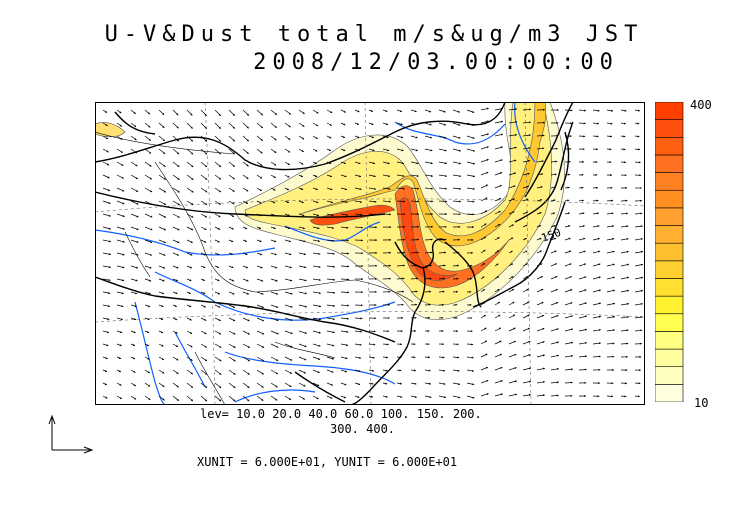  I want to click on colorbar-box, so click(669, 322).